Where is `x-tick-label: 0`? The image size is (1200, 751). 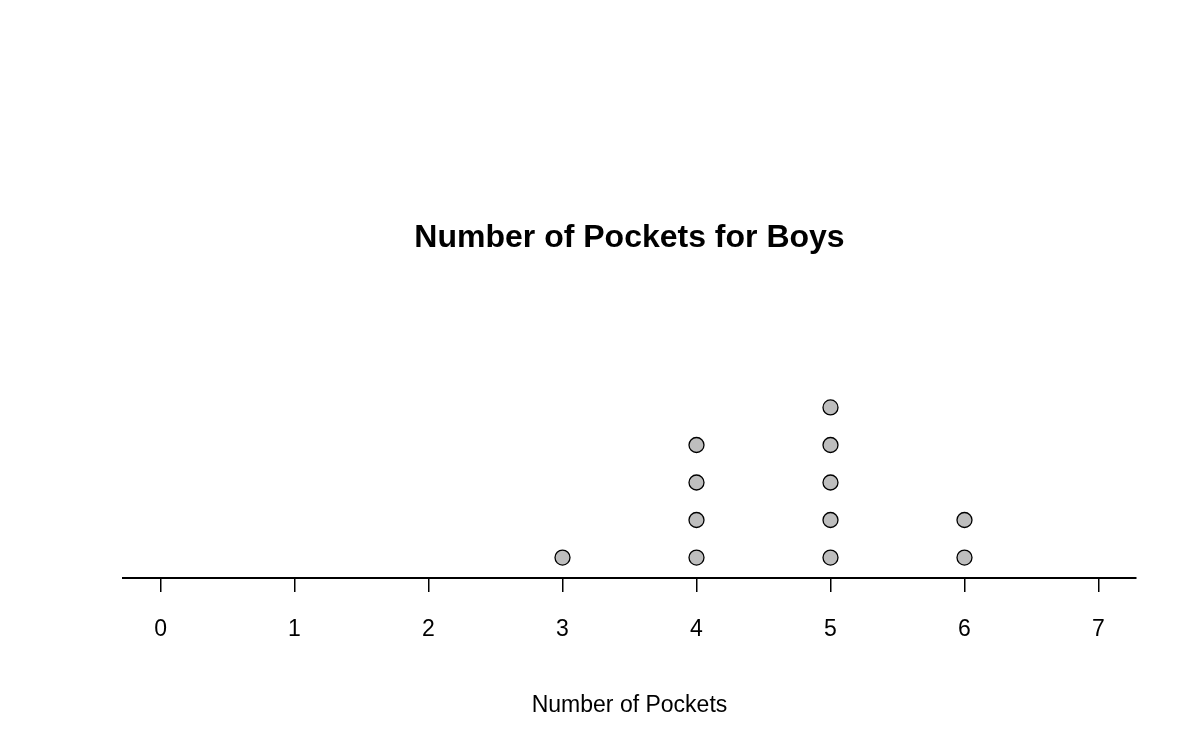
x-tick-label: 0 is located at coordinates (160, 628).